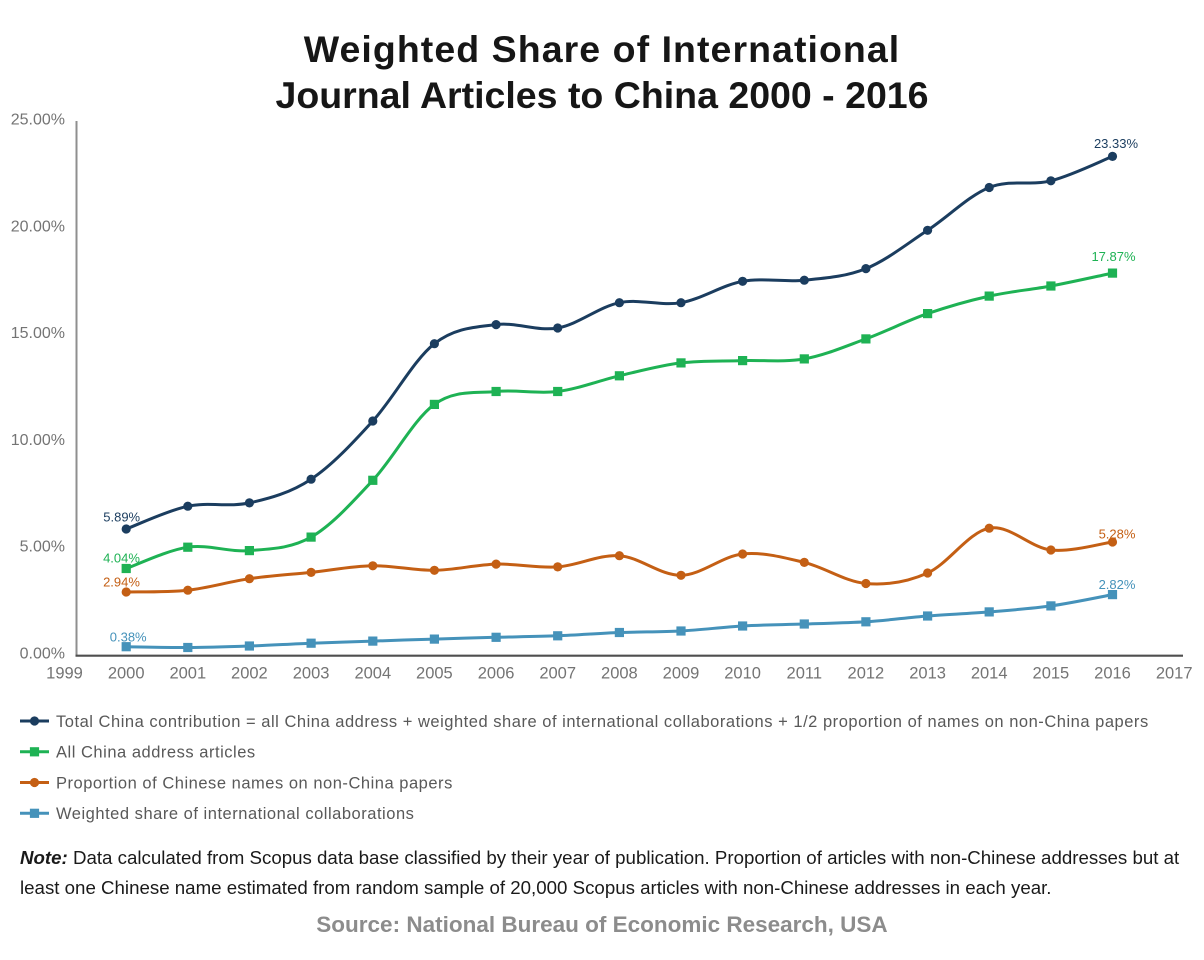 This screenshot has width=1204, height=960. Describe the element at coordinates (1174, 674) in the screenshot. I see `svg-text: 2017` at that location.